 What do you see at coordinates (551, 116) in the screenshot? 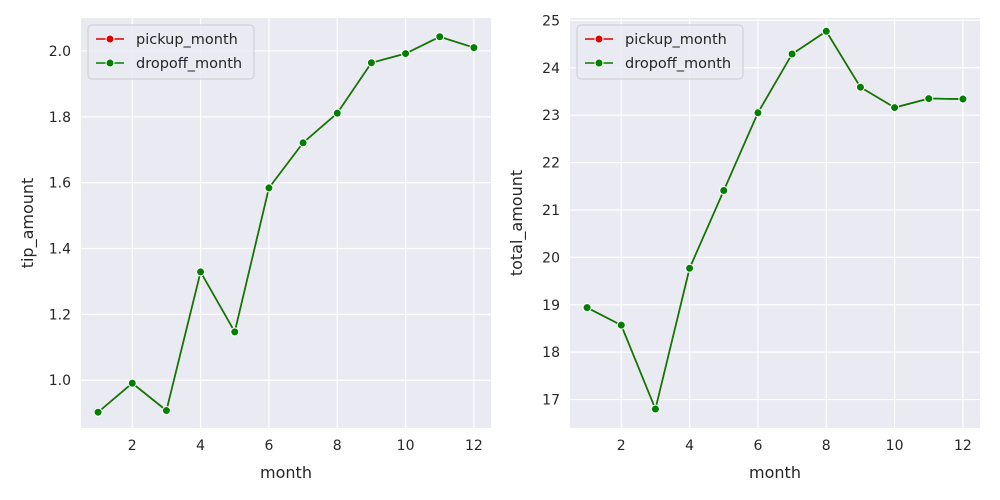
I see `y-tick-label: 23` at bounding box center [551, 116].